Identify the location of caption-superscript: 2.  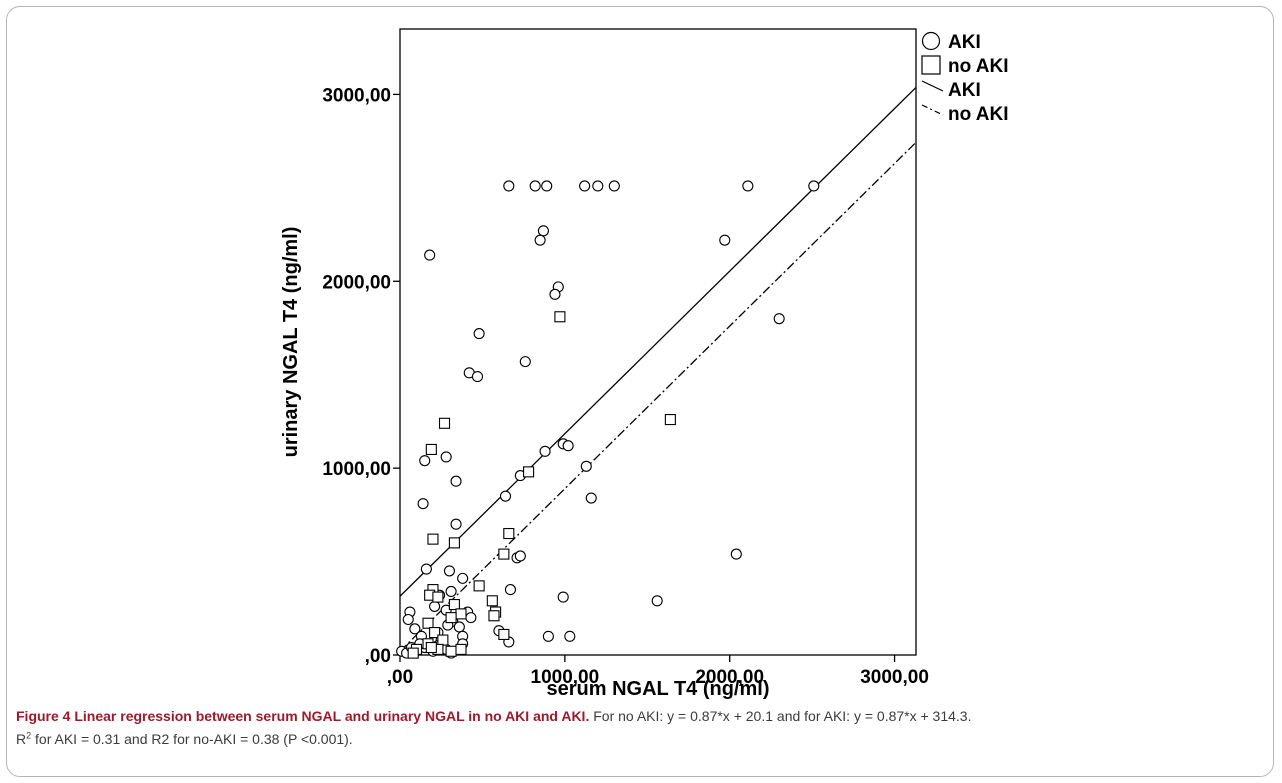
(29, 735).